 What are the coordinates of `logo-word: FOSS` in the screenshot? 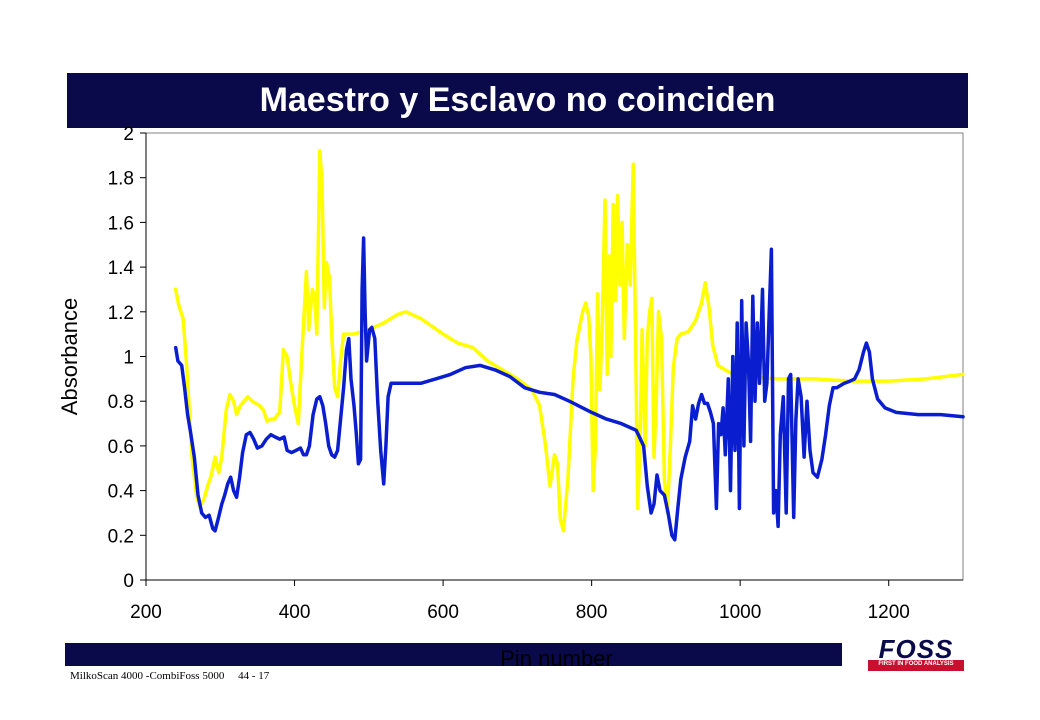 It's located at (916, 649).